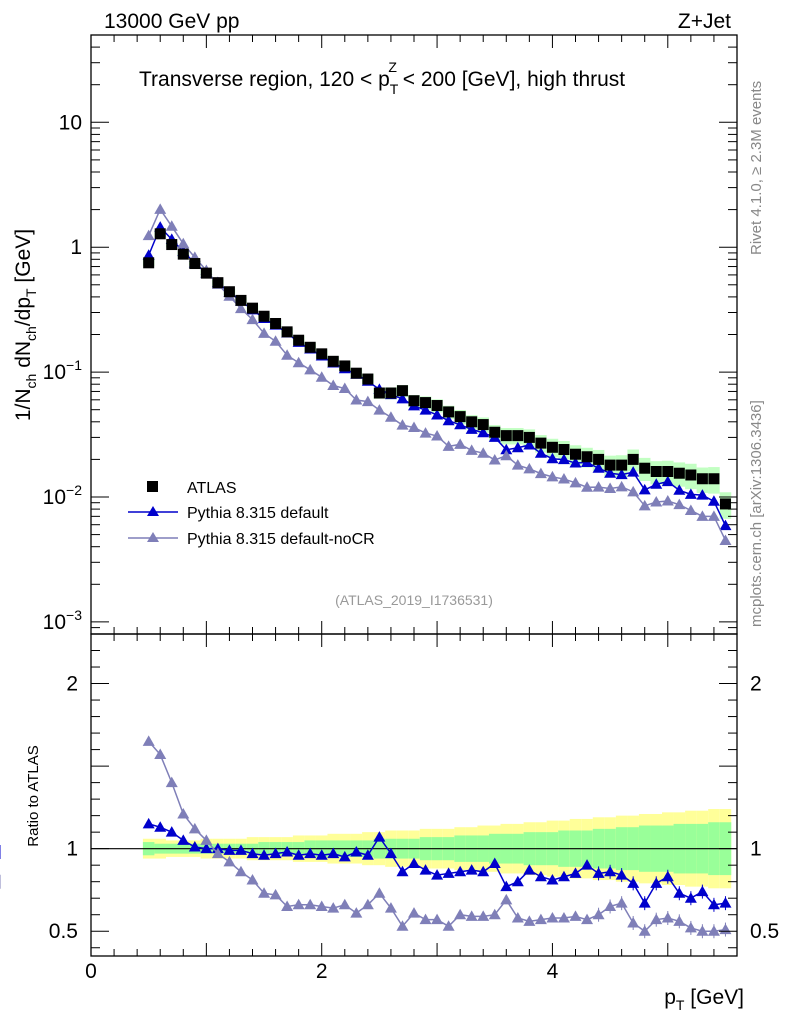 The height and width of the screenshot is (1024, 786). What do you see at coordinates (212, 488) in the screenshot?
I see `legend-label-atlas: ATLAS` at bounding box center [212, 488].